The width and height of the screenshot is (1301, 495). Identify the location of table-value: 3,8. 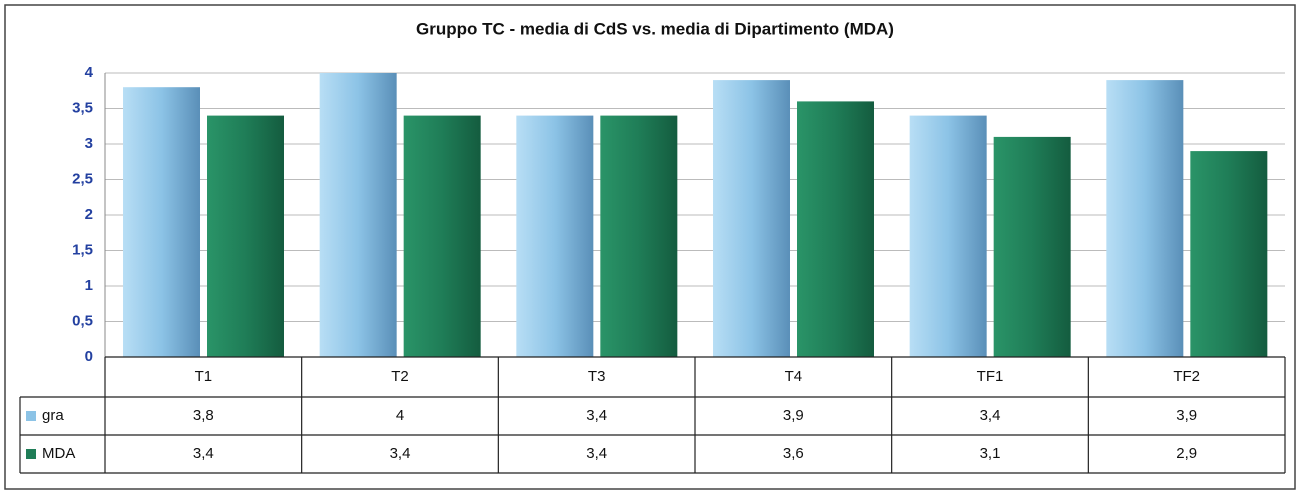
(203, 415).